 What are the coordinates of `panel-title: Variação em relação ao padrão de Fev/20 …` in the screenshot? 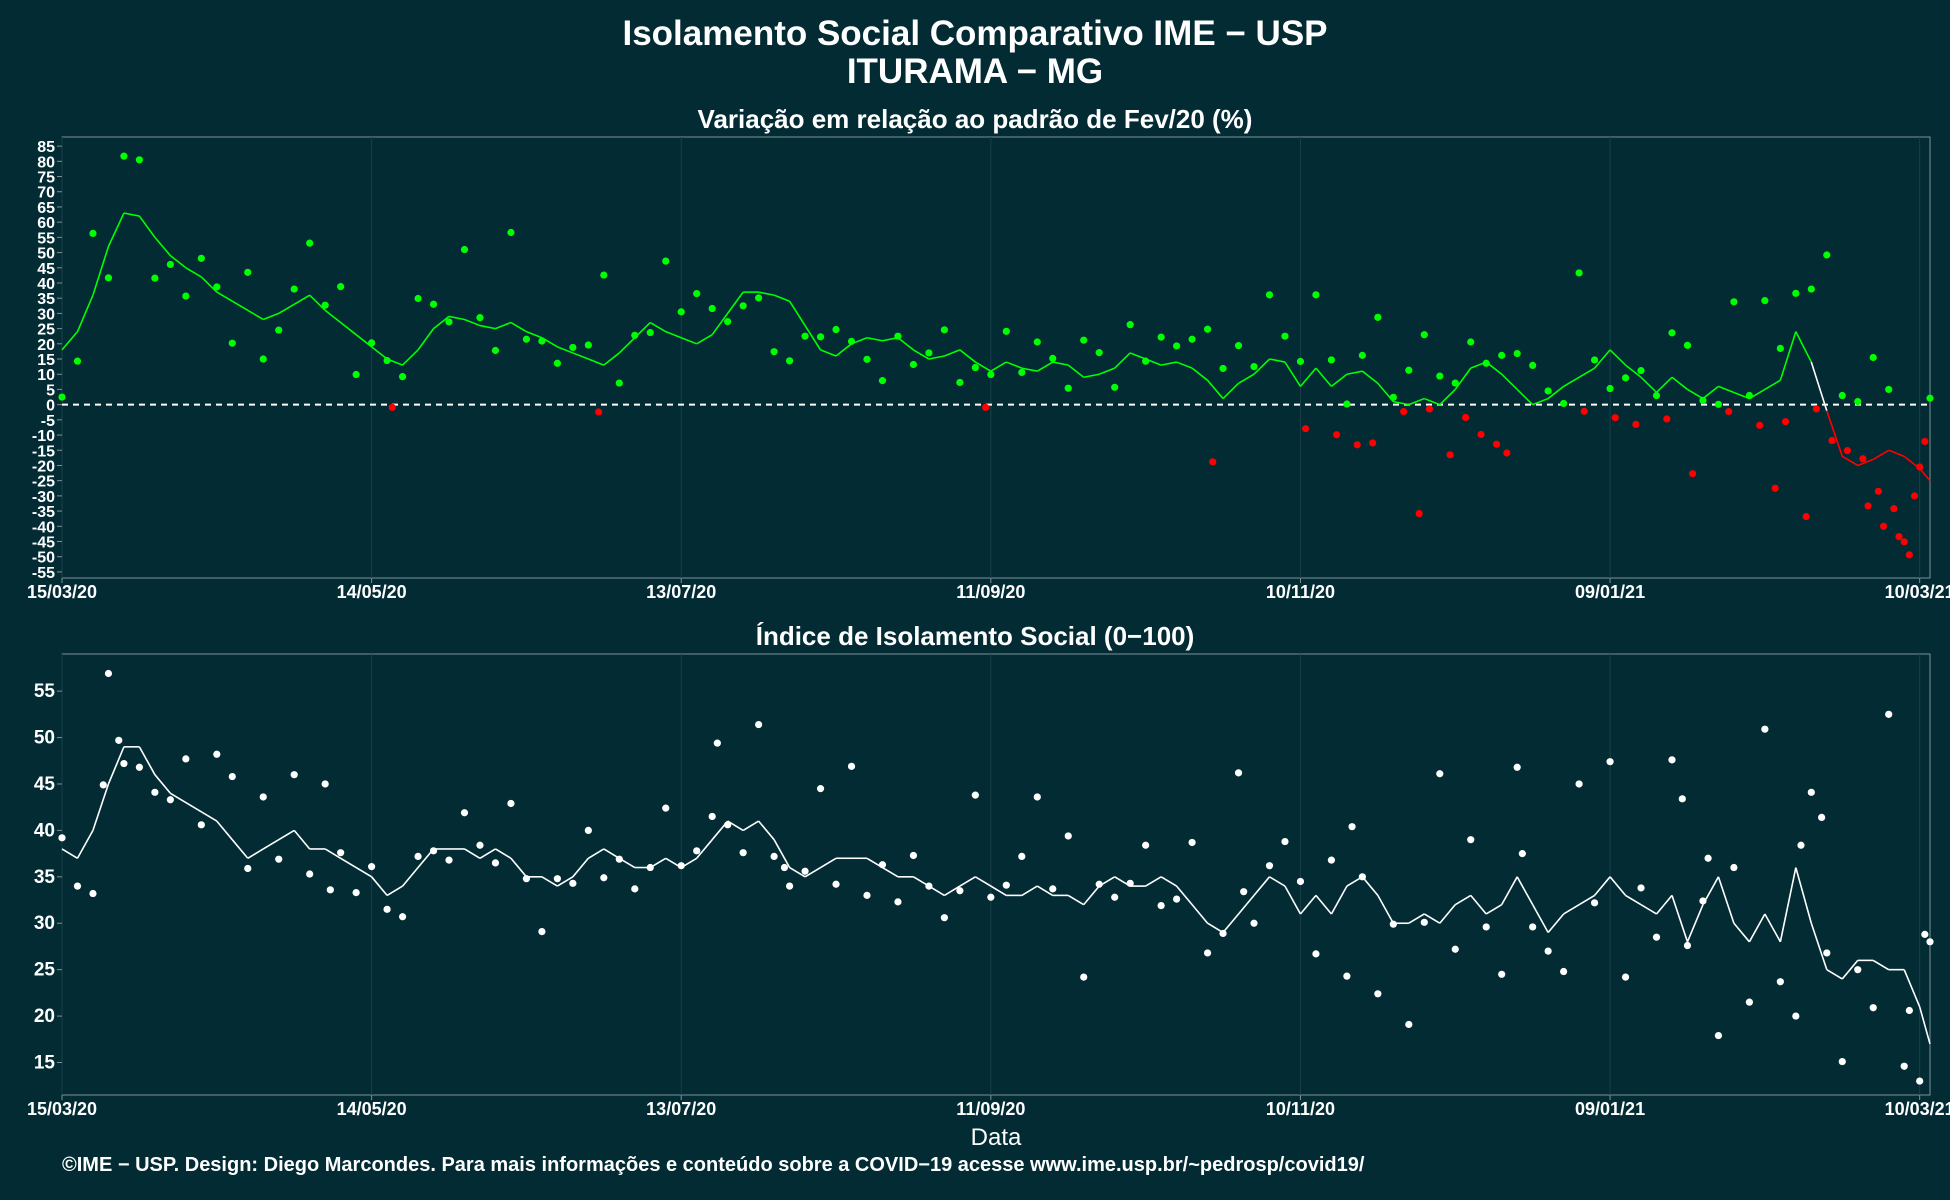 It's located at (975, 119).